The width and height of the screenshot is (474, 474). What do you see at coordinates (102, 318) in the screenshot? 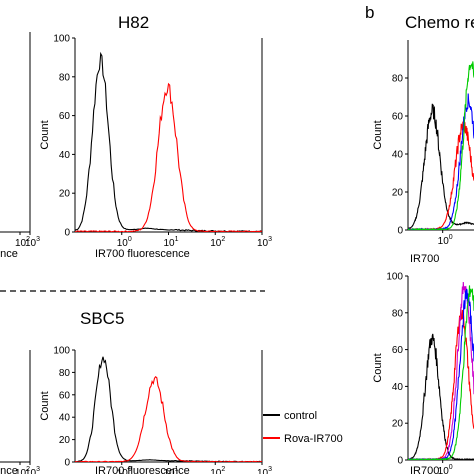
I see `sbc5-title: SBC5` at bounding box center [102, 318].